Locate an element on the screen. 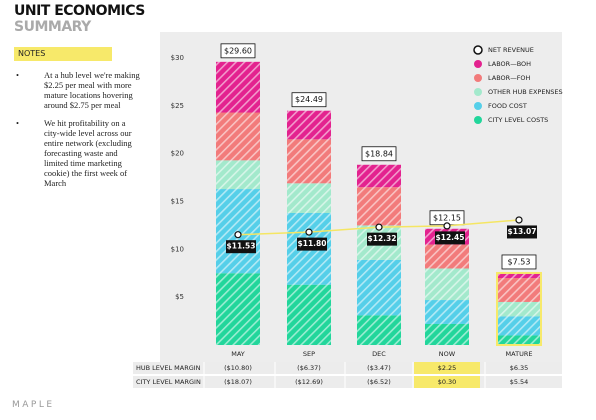 The image size is (596, 420). value-label: $11.80 is located at coordinates (312, 243).